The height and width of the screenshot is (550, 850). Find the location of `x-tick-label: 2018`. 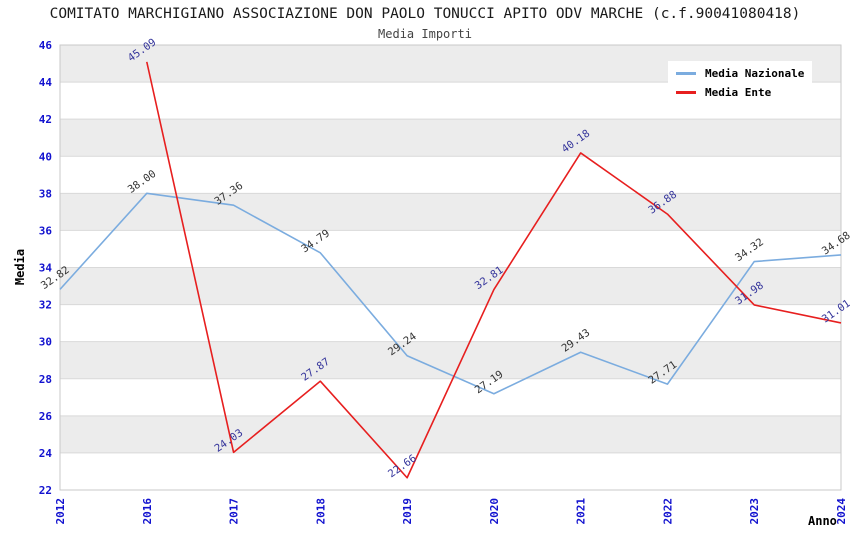

x-tick-label: 2018 is located at coordinates (320, 511).